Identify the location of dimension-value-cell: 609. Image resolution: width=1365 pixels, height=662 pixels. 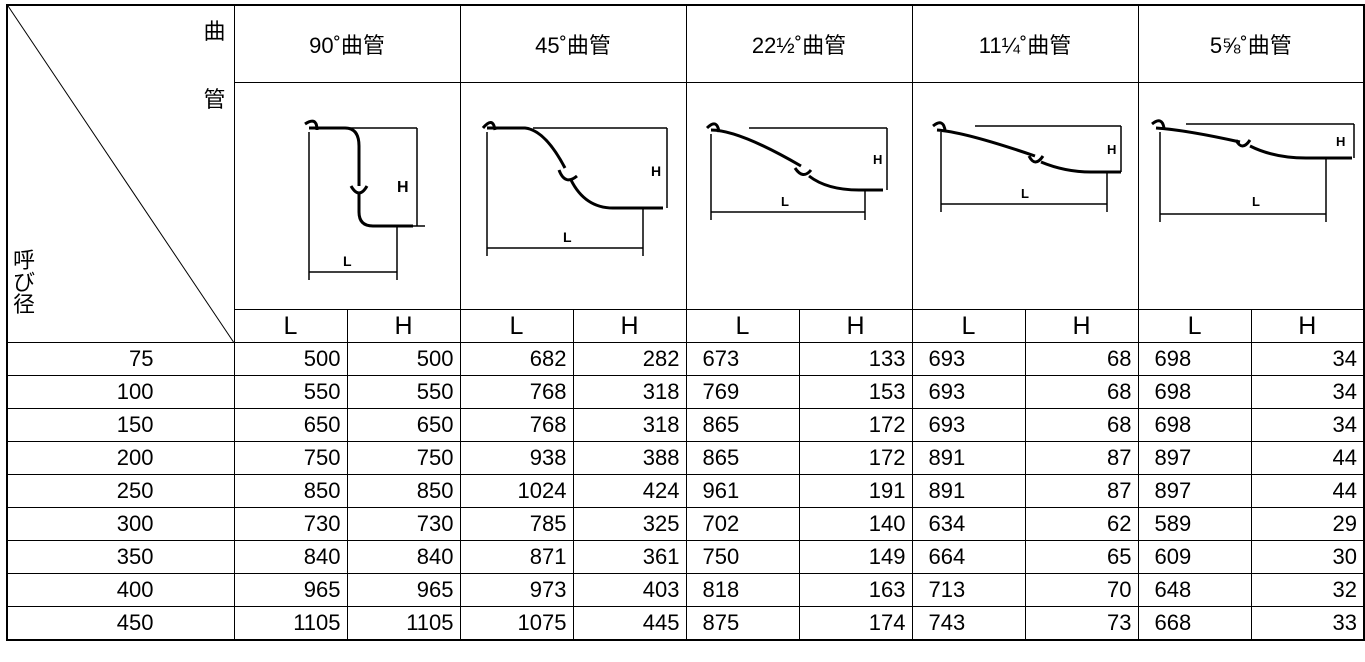
(1194, 557).